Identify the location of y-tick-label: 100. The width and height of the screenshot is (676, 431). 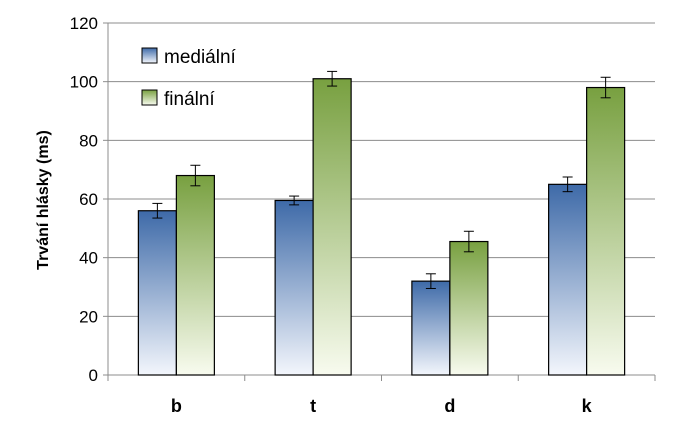
(84, 82).